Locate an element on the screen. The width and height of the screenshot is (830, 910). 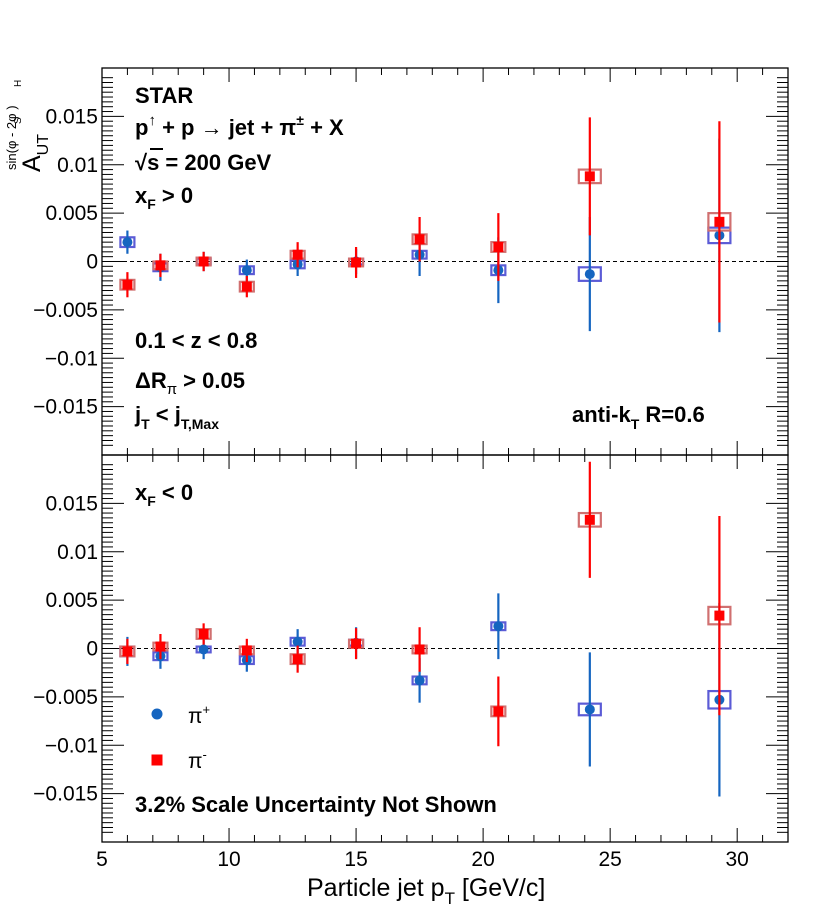
xf-positive-label: xF > 0 is located at coordinates (164, 197).